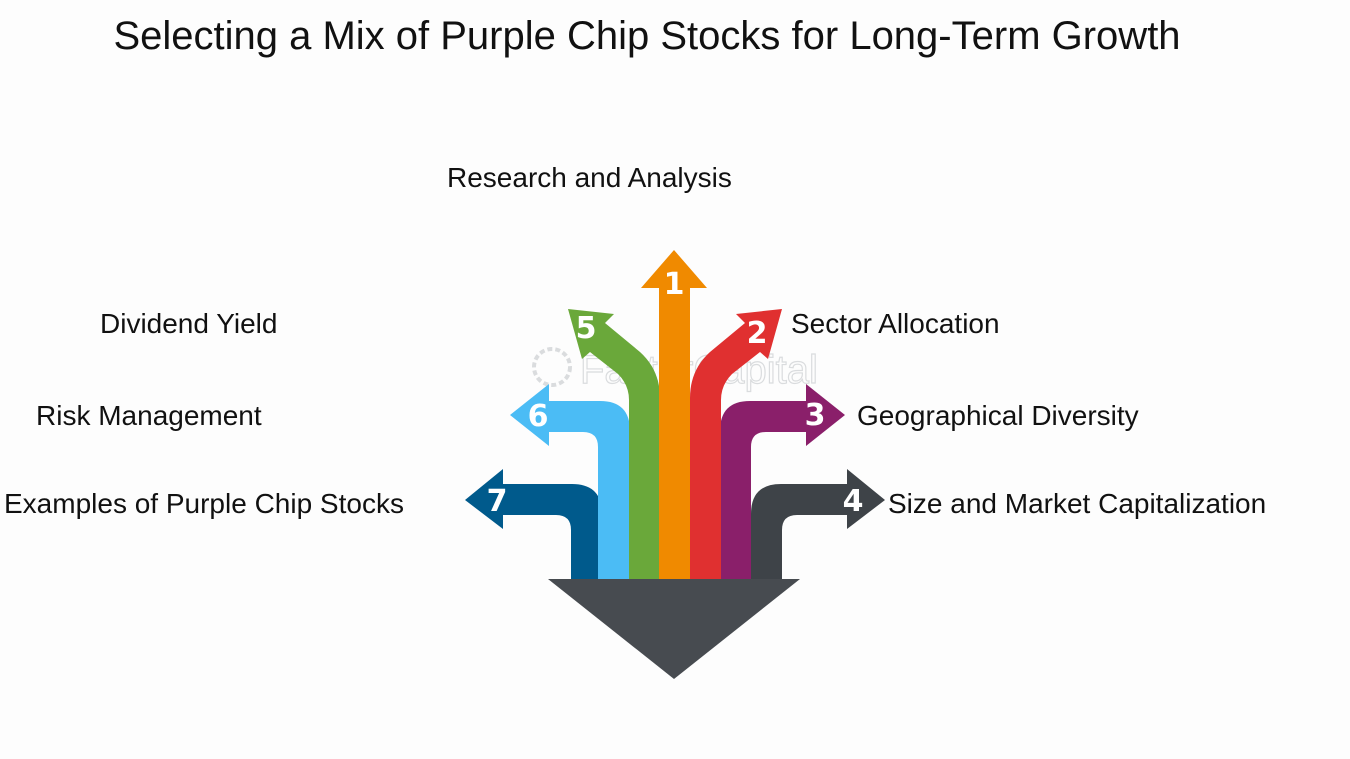 The image size is (1350, 759). What do you see at coordinates (998, 415) in the screenshot?
I see `step-3-label: Geographical Diversity` at bounding box center [998, 415].